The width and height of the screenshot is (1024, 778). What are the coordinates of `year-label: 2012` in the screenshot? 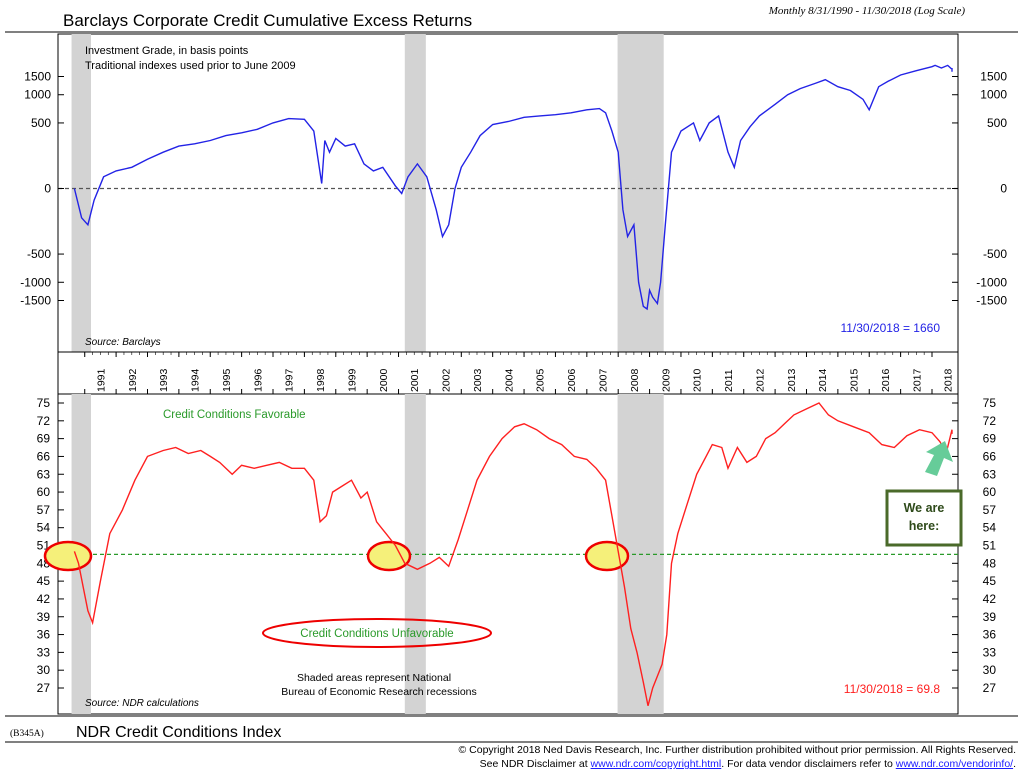 It's located at (760, 380).